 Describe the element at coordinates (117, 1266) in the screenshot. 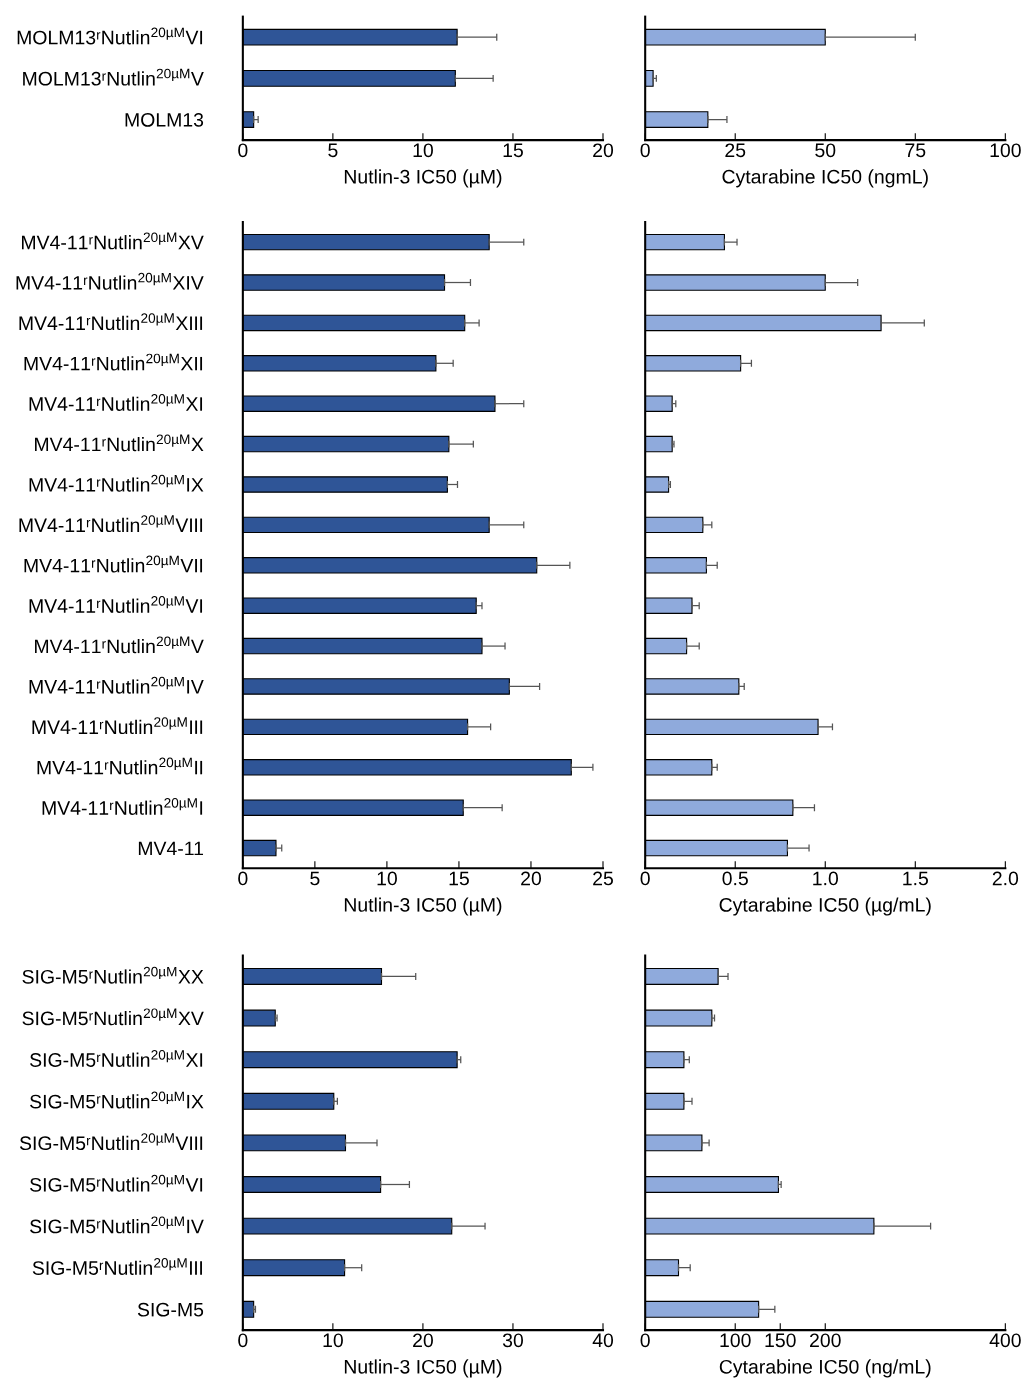

I see `y-tick-label: SIG-M5ʳNutlin$^{20µM}$III` at that location.